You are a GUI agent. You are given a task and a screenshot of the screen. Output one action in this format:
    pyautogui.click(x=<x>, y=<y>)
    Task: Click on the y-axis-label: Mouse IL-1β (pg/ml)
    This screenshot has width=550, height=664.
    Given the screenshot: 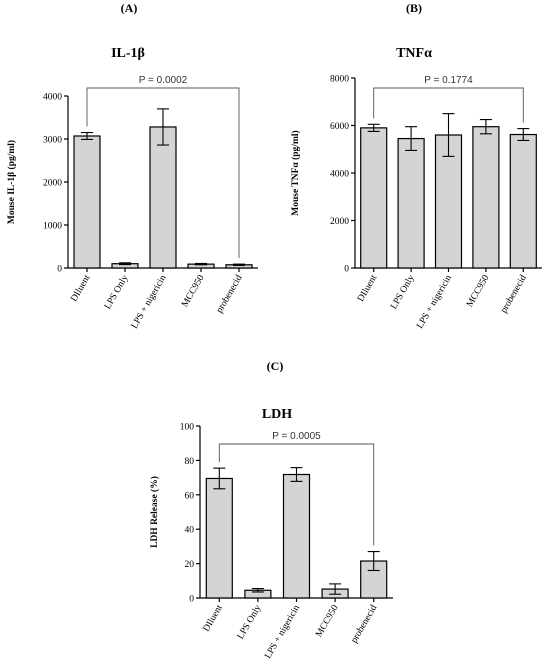 What is the action you would take?
    pyautogui.click(x=11, y=182)
    